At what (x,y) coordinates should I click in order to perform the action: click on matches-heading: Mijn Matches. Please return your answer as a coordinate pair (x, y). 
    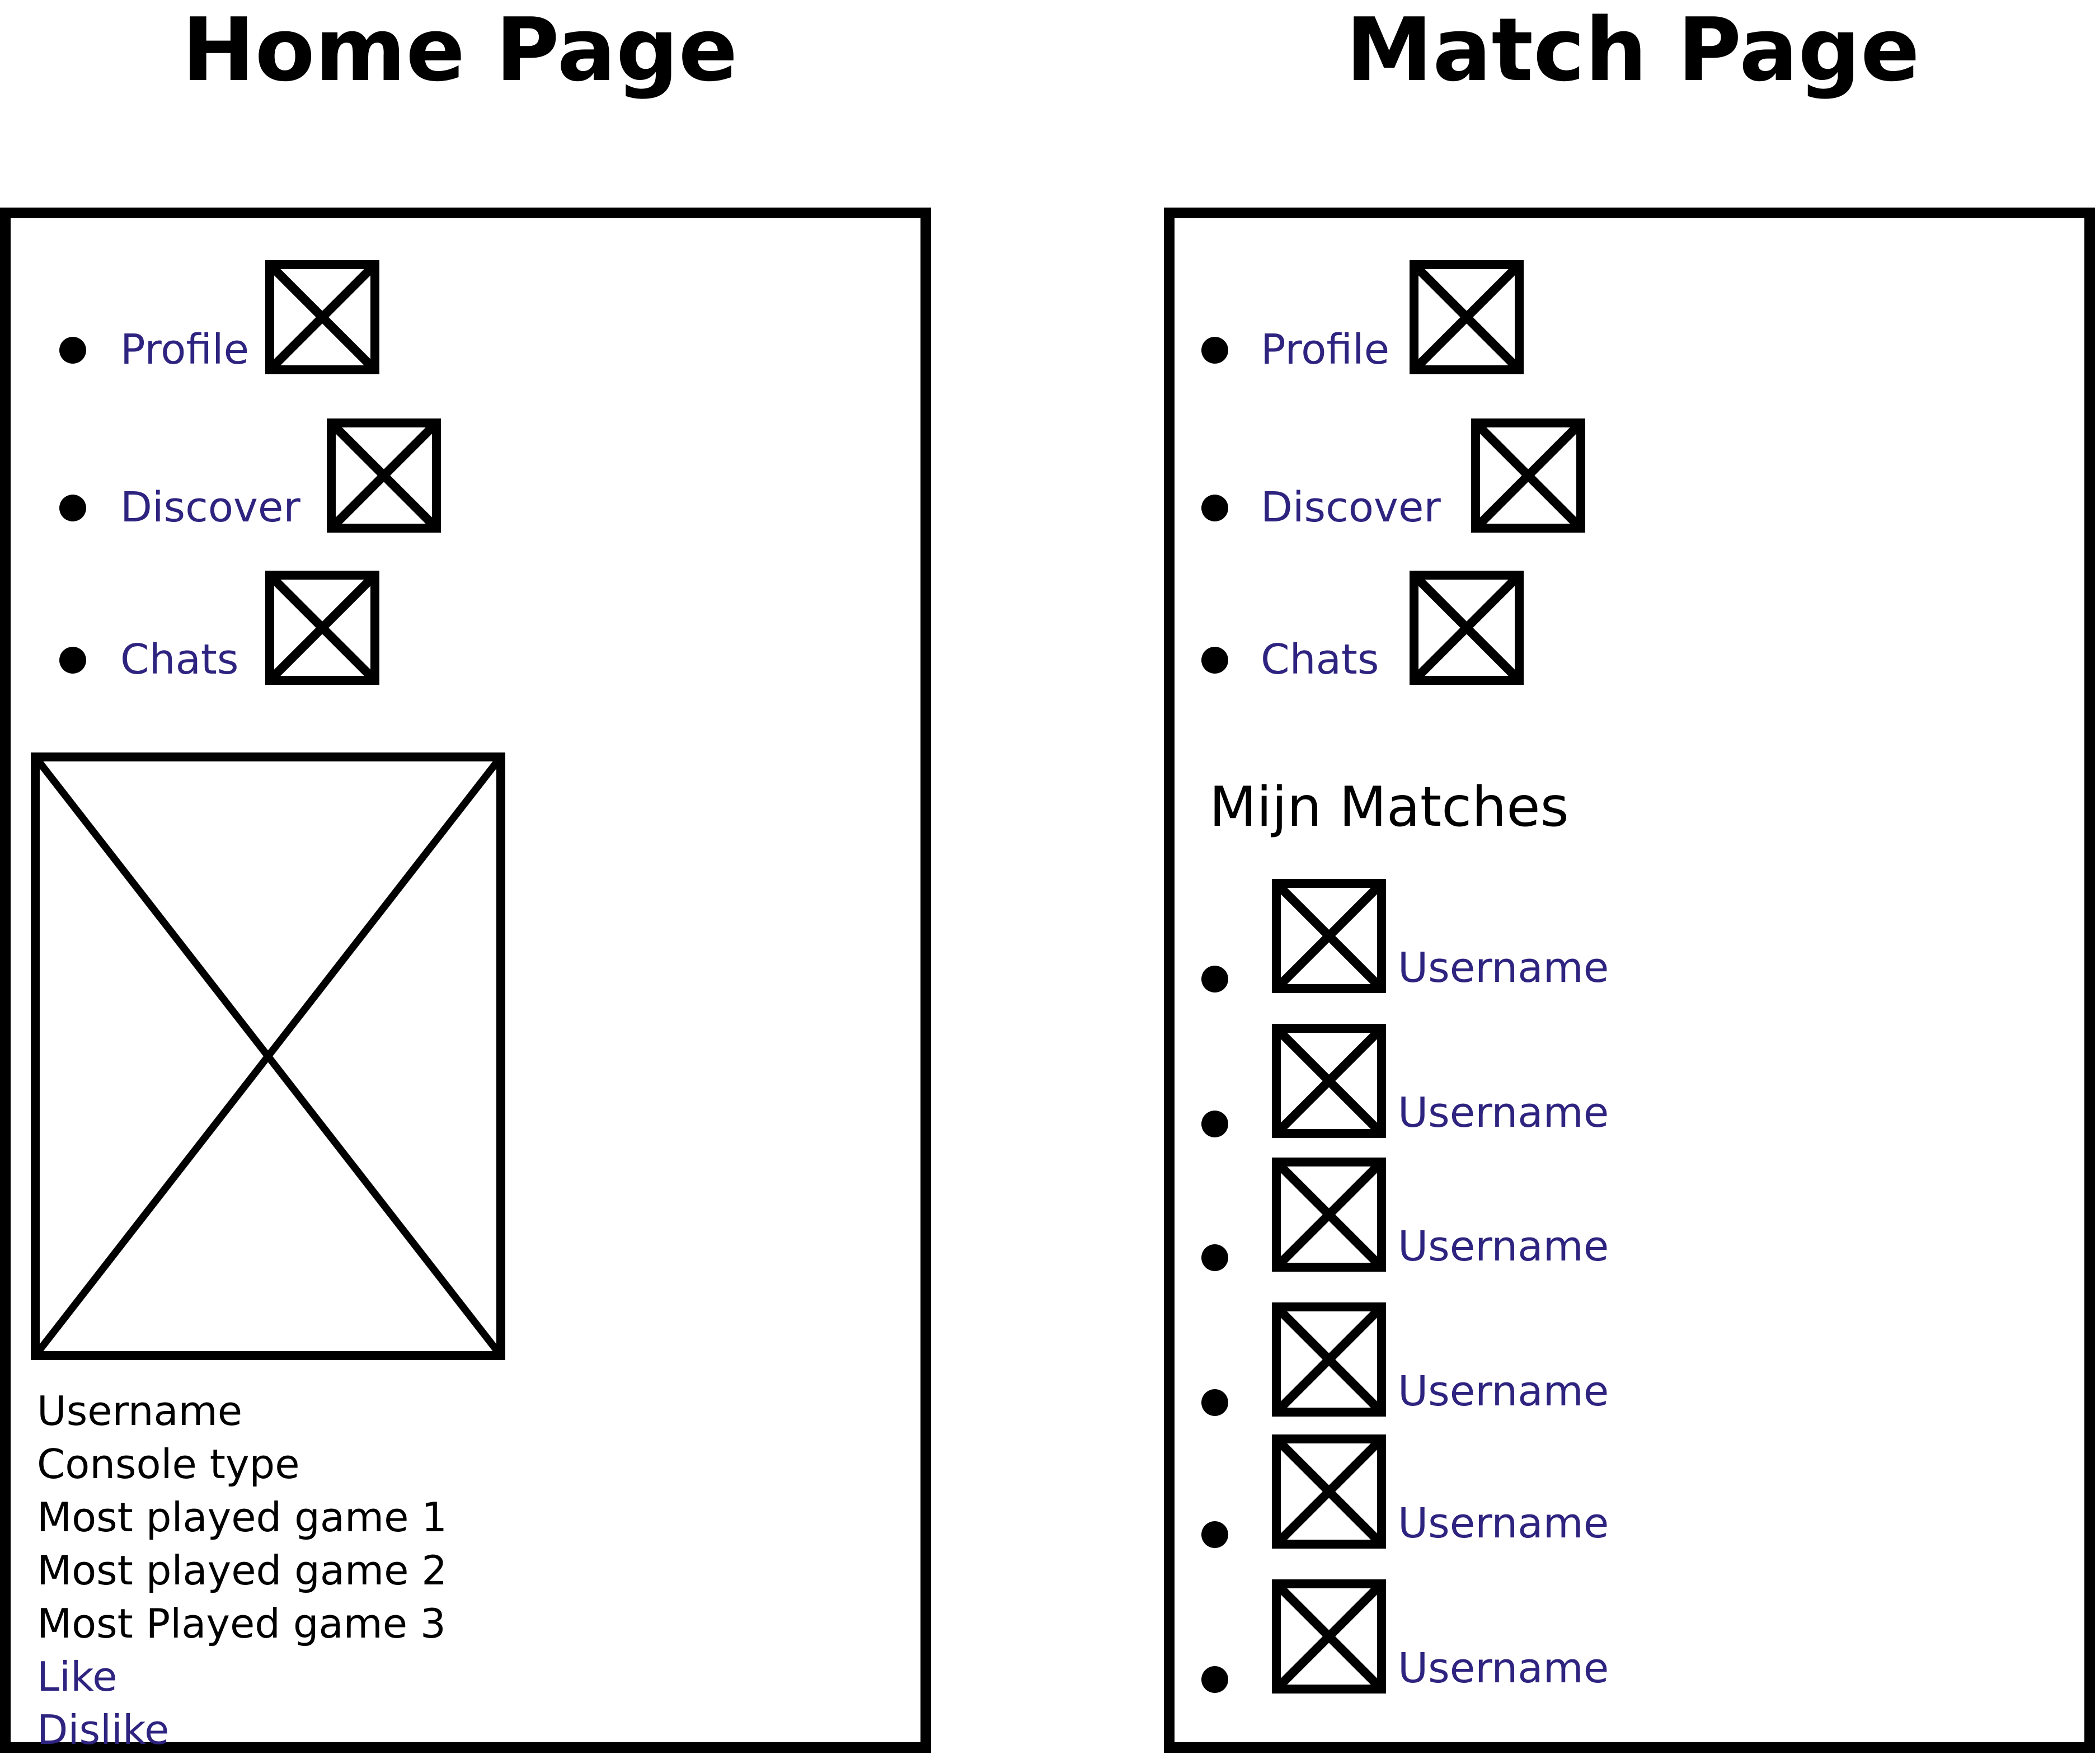
    Looking at the image, I should click on (1389, 807).